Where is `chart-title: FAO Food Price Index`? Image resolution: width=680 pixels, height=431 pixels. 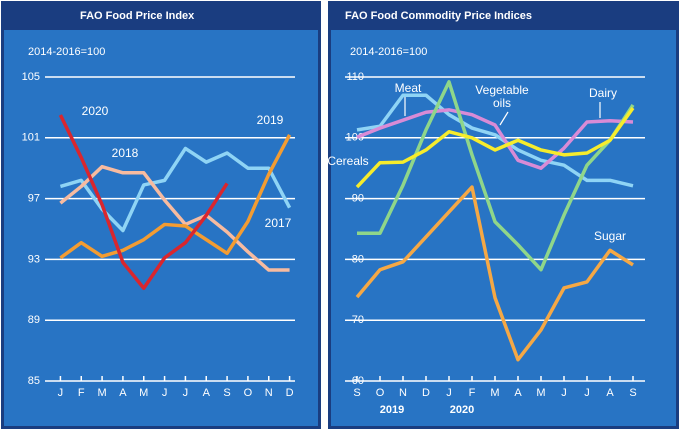 chart-title: FAO Food Price Index is located at coordinates (137, 16).